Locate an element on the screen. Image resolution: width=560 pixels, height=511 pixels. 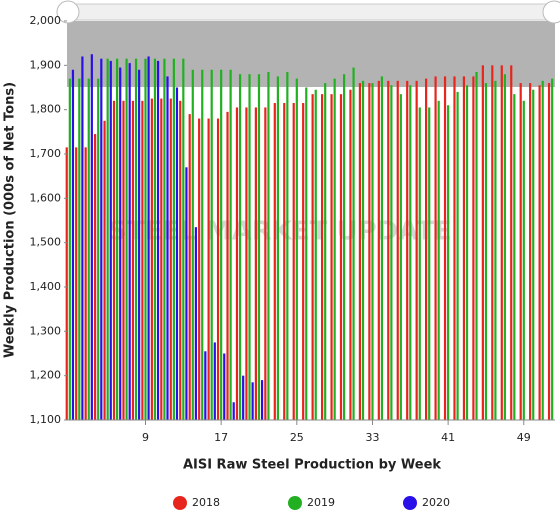
scrollbar is located at coordinates (311, 12).